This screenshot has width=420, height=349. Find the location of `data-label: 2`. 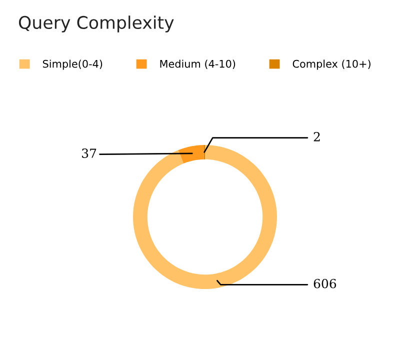

data-label: 2 is located at coordinates (317, 137).